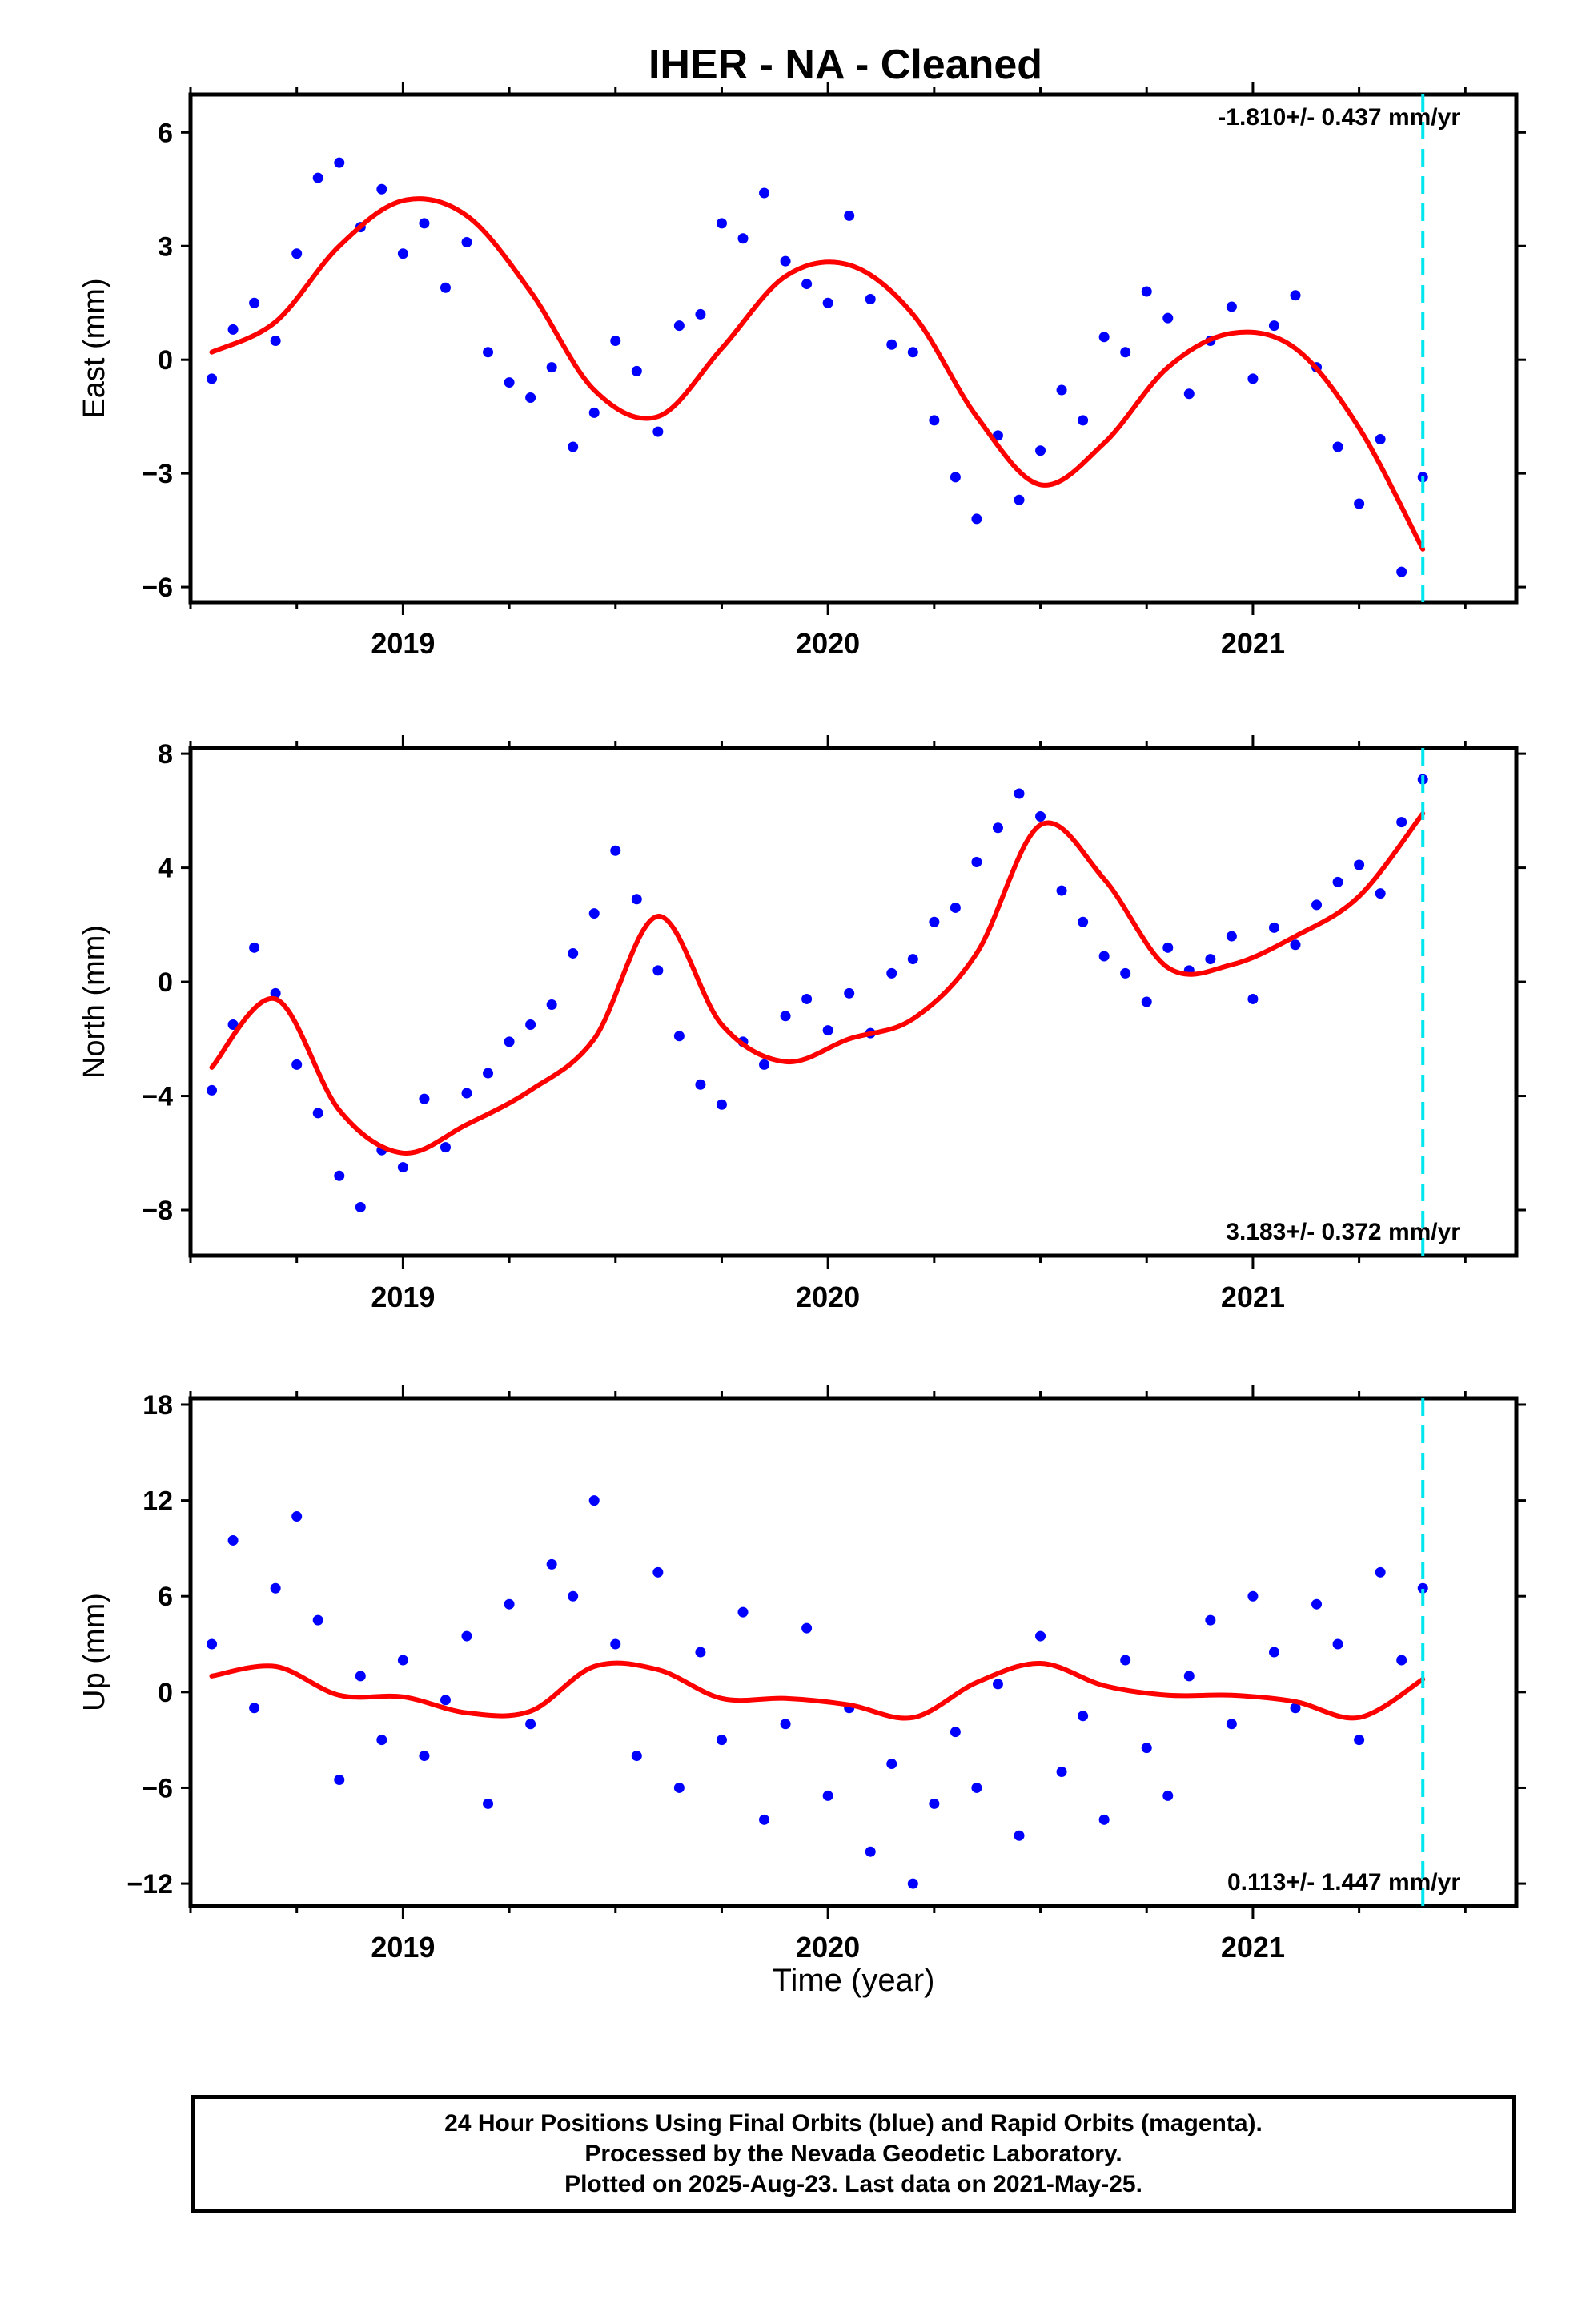 The width and height of the screenshot is (1582, 2324). What do you see at coordinates (818, 983) in the screenshot?
I see `fit-curve` at bounding box center [818, 983].